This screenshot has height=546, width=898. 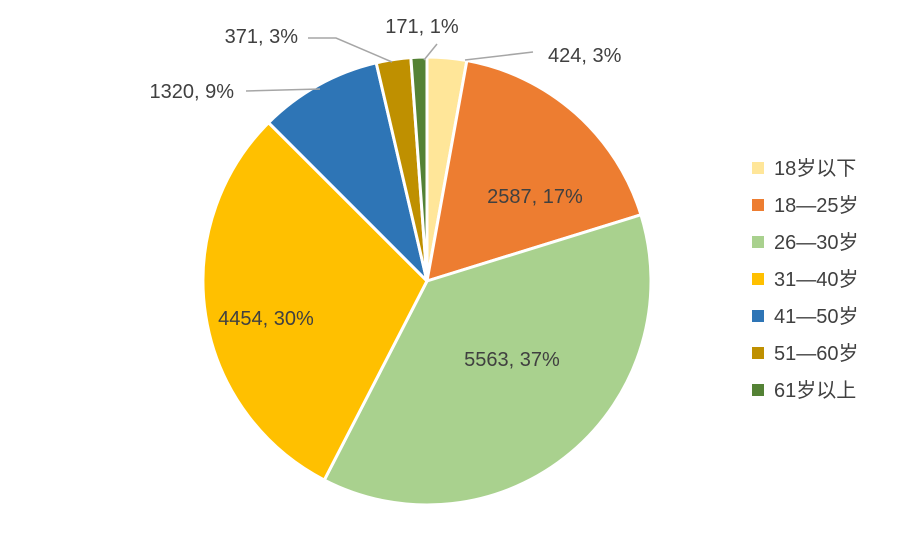 What do you see at coordinates (816, 242) in the screenshot?
I see `legend-label-3: 26—30岁` at bounding box center [816, 242].